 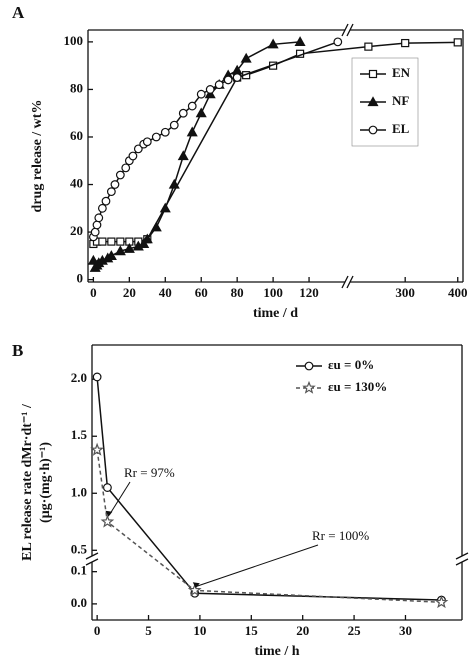 I want to click on x-tick-label: 400, so click(x=458, y=292).